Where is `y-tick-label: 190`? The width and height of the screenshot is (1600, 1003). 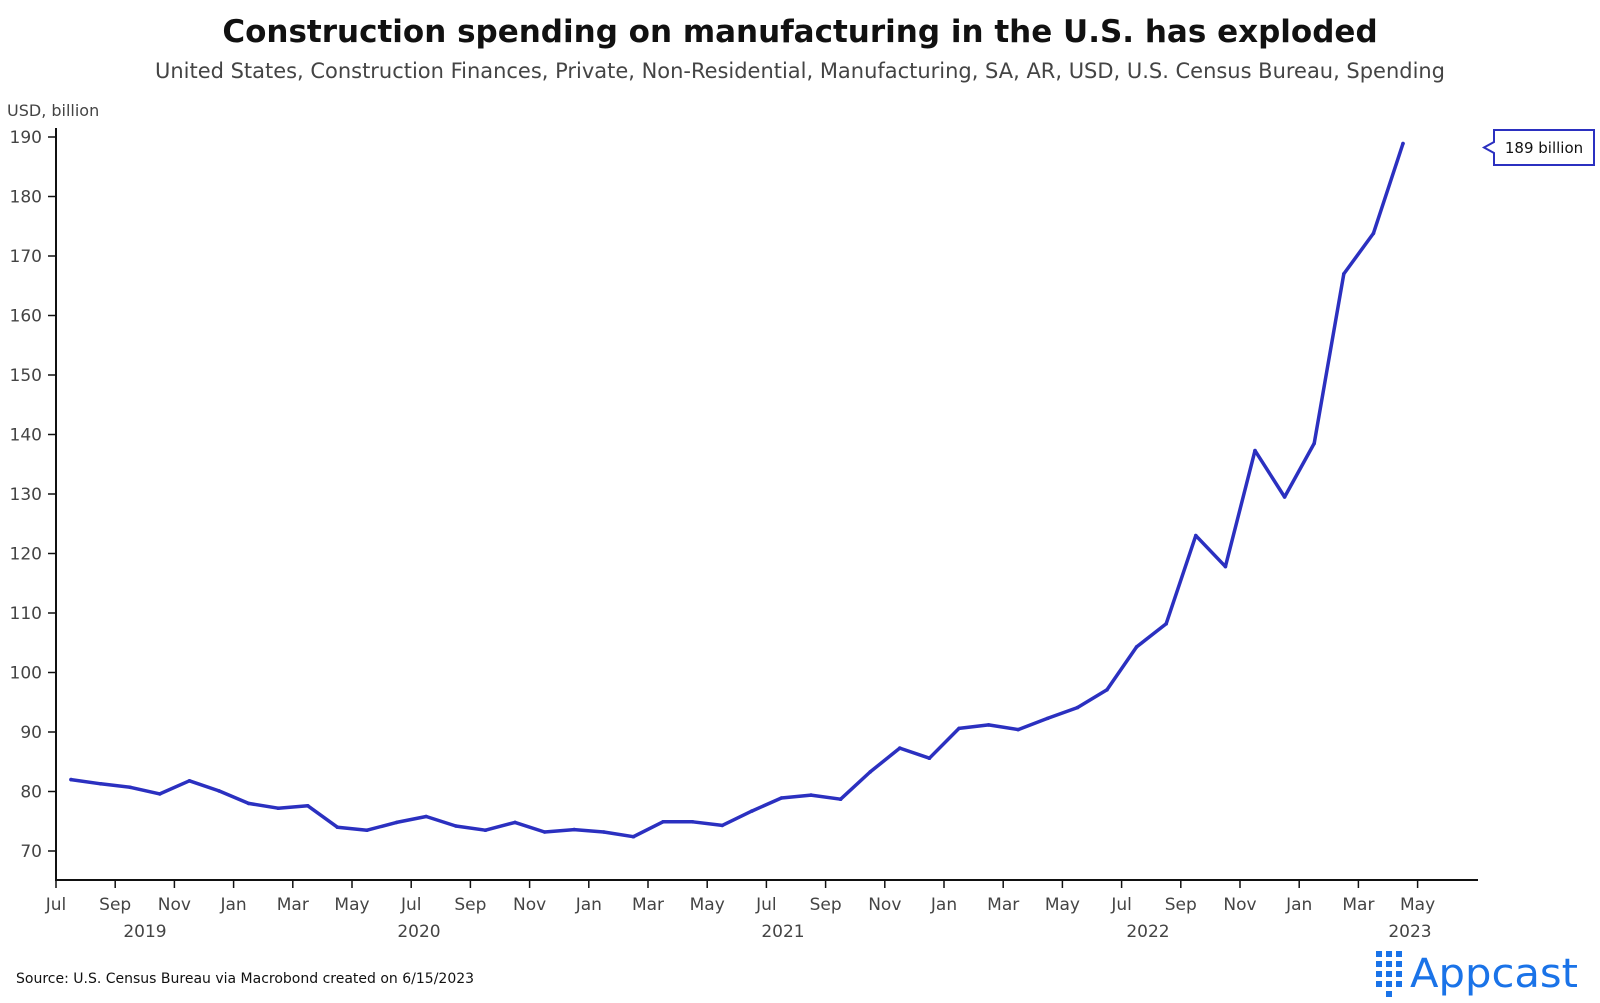
y-tick-label: 190 is located at coordinates (26, 138).